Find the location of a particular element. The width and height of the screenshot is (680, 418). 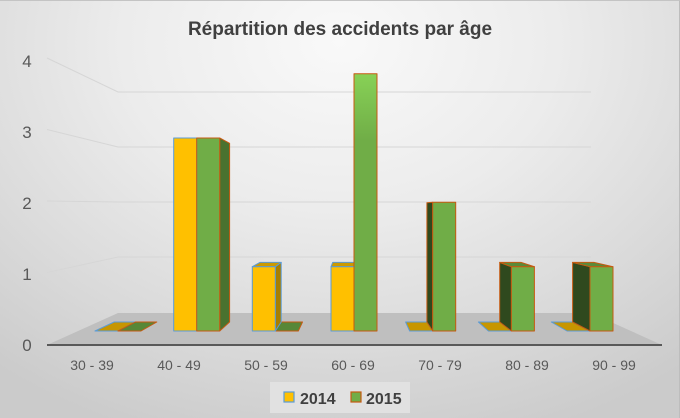

legend-swatch-2014 is located at coordinates (289, 397).